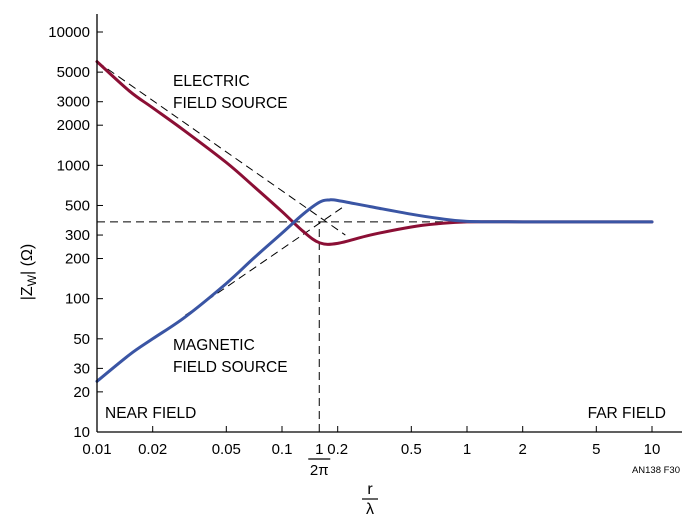  I want to click on electric-label-line1: ELECTRIC, so click(211, 81).